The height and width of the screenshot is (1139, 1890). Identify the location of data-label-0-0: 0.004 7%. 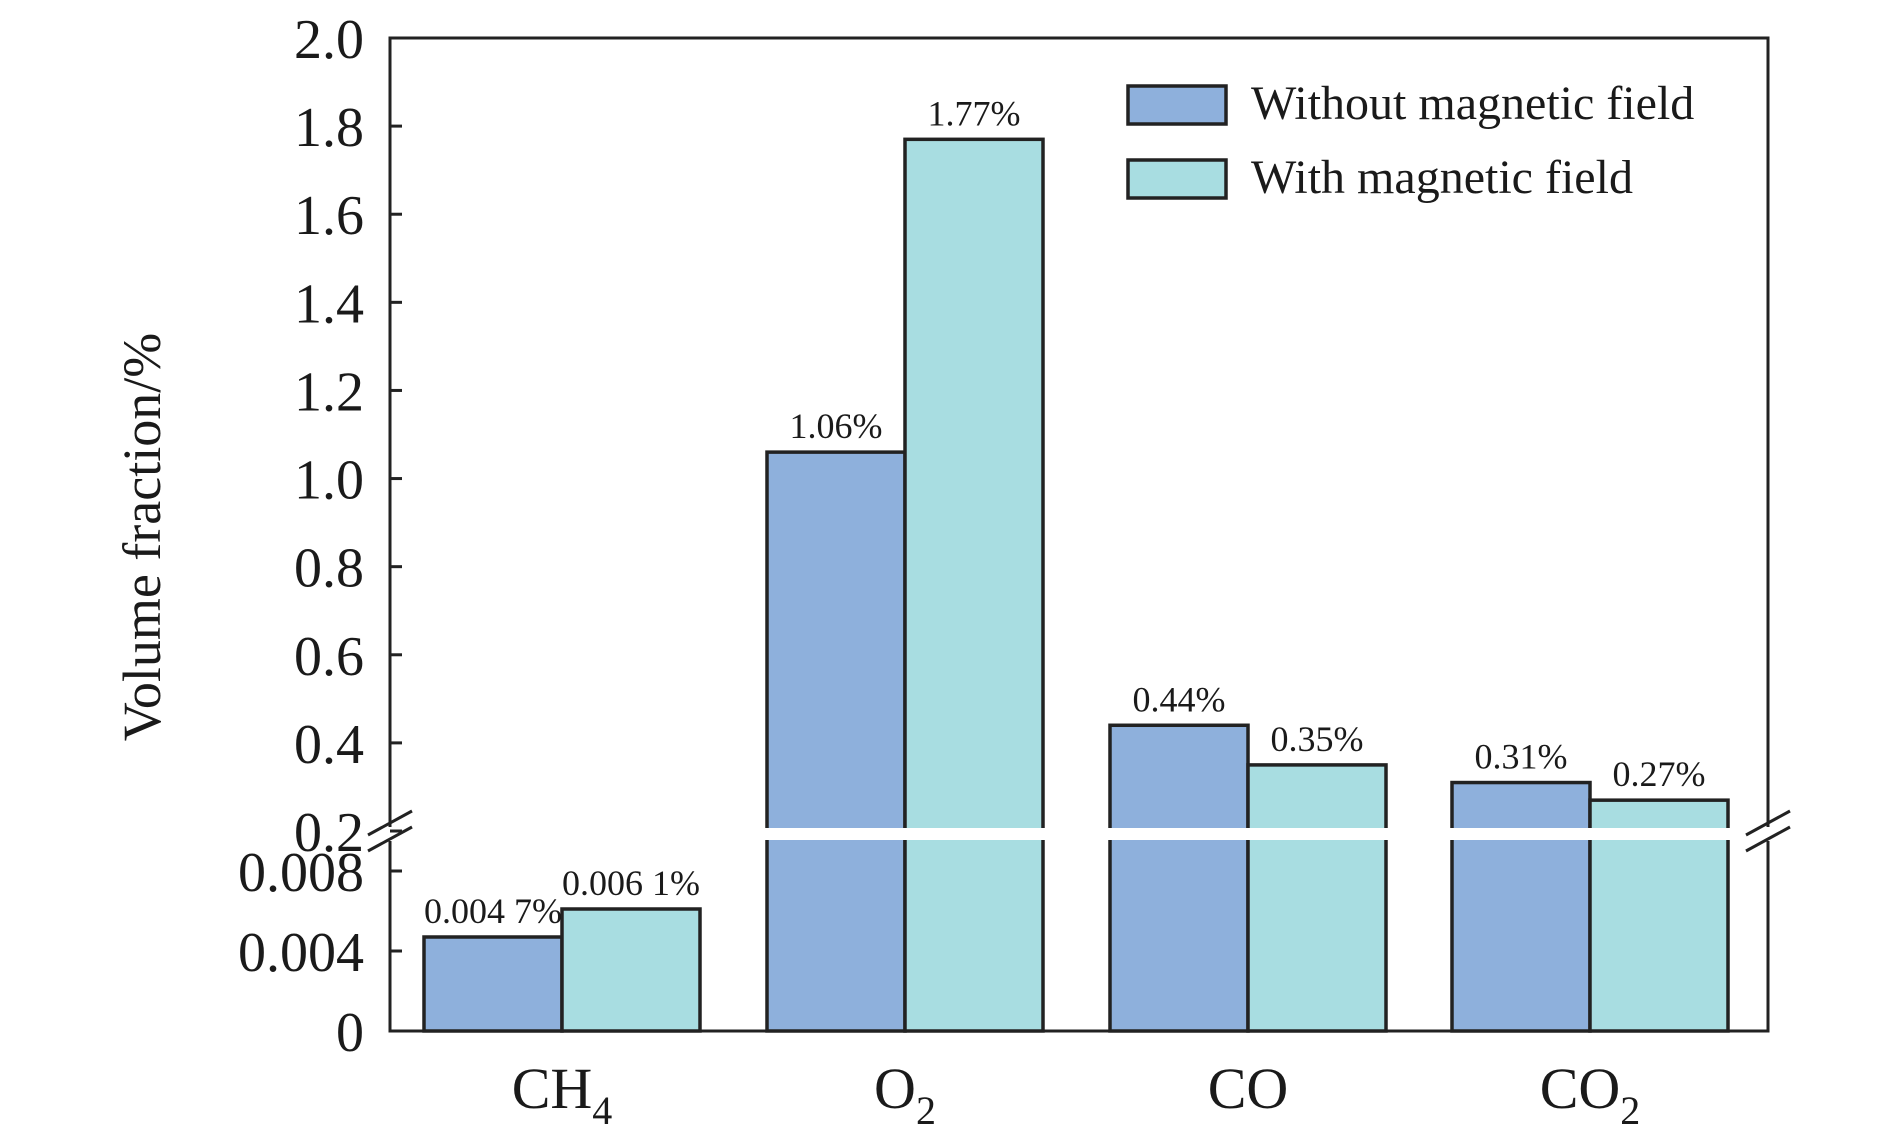
(493, 911).